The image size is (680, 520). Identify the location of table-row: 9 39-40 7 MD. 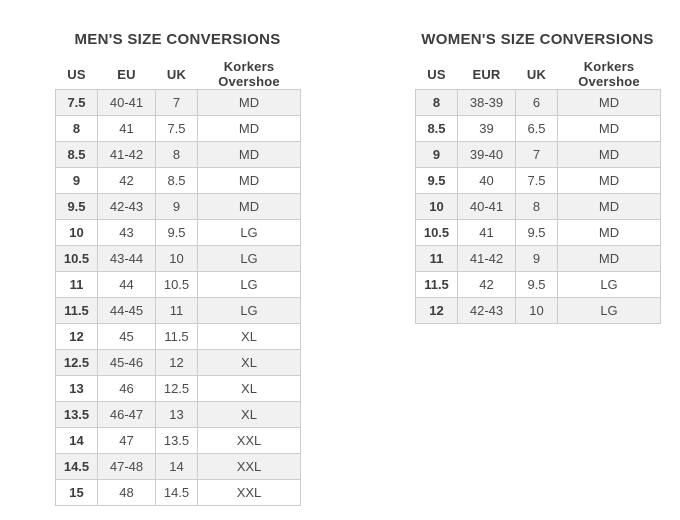
(538, 154).